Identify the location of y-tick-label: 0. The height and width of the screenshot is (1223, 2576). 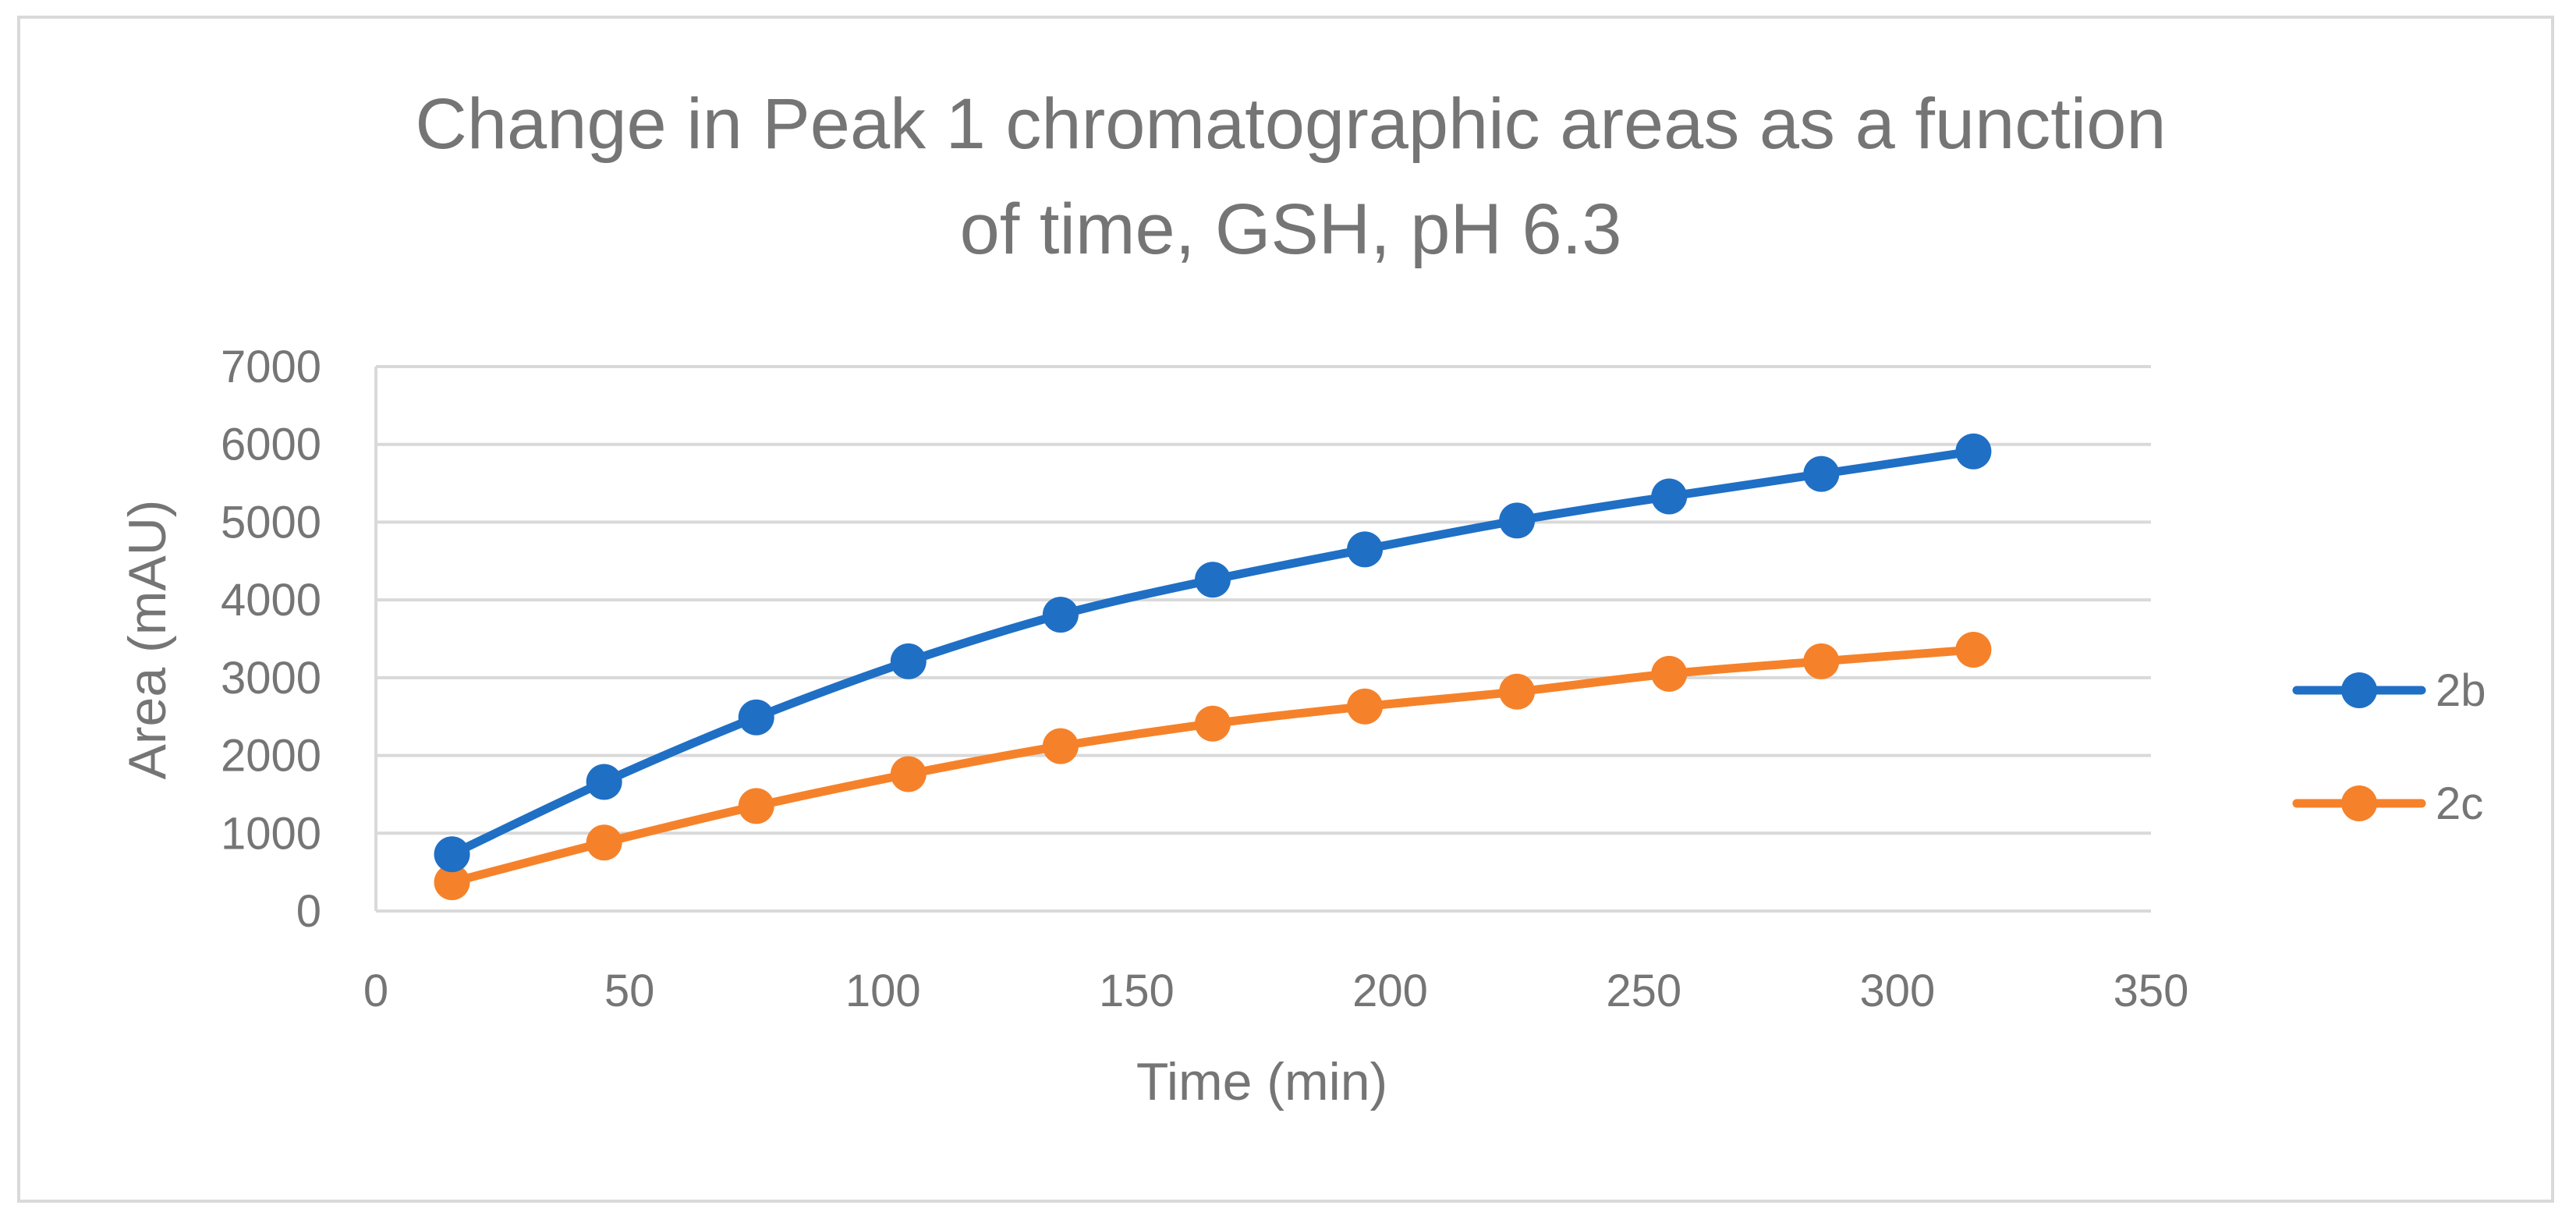
(308, 911).